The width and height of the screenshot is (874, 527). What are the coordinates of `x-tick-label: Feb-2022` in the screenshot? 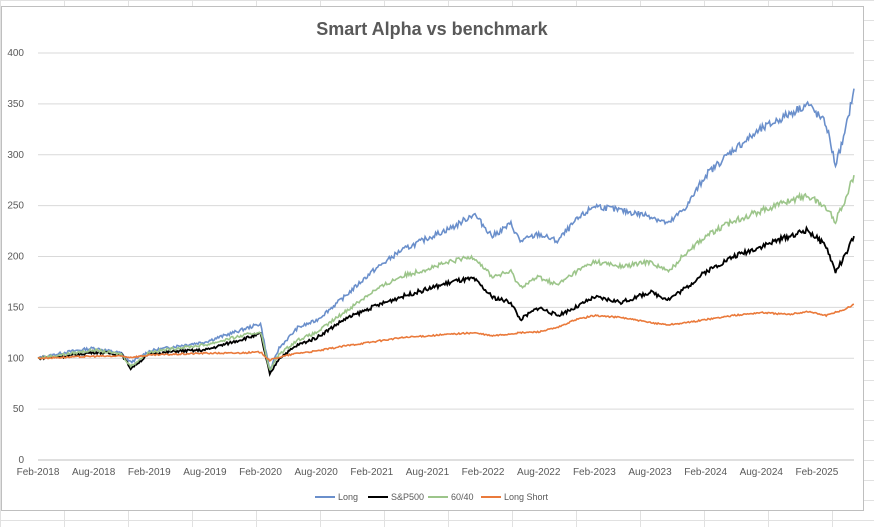 It's located at (483, 472).